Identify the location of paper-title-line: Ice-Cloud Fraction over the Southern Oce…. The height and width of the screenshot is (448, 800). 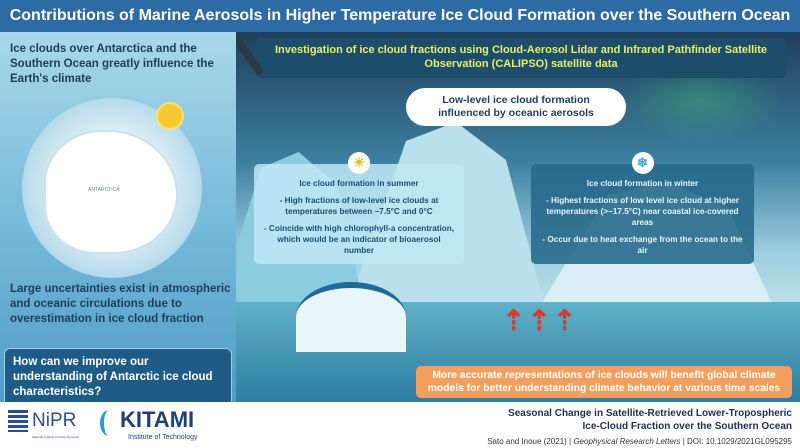
(687, 426).